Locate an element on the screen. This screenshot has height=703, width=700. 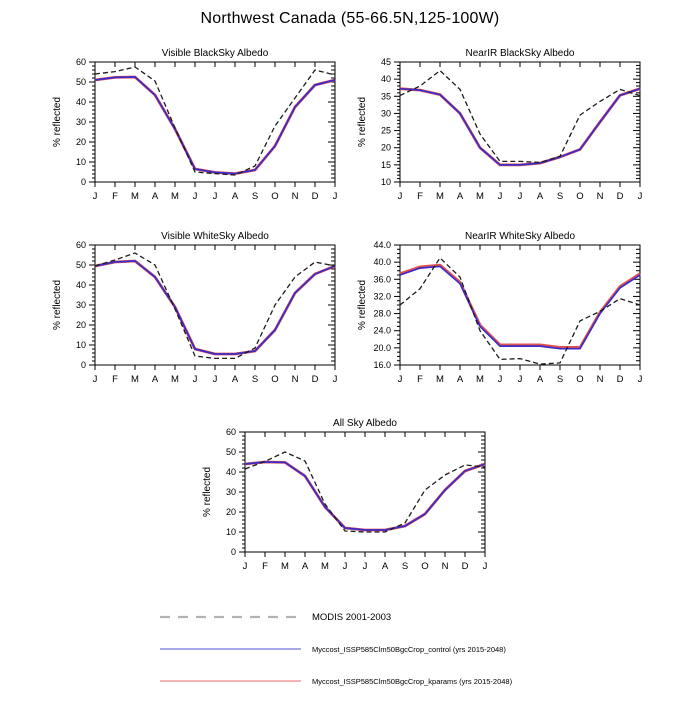
chart-title: NearIR BlackSky Albedo is located at coordinates (520, 53).